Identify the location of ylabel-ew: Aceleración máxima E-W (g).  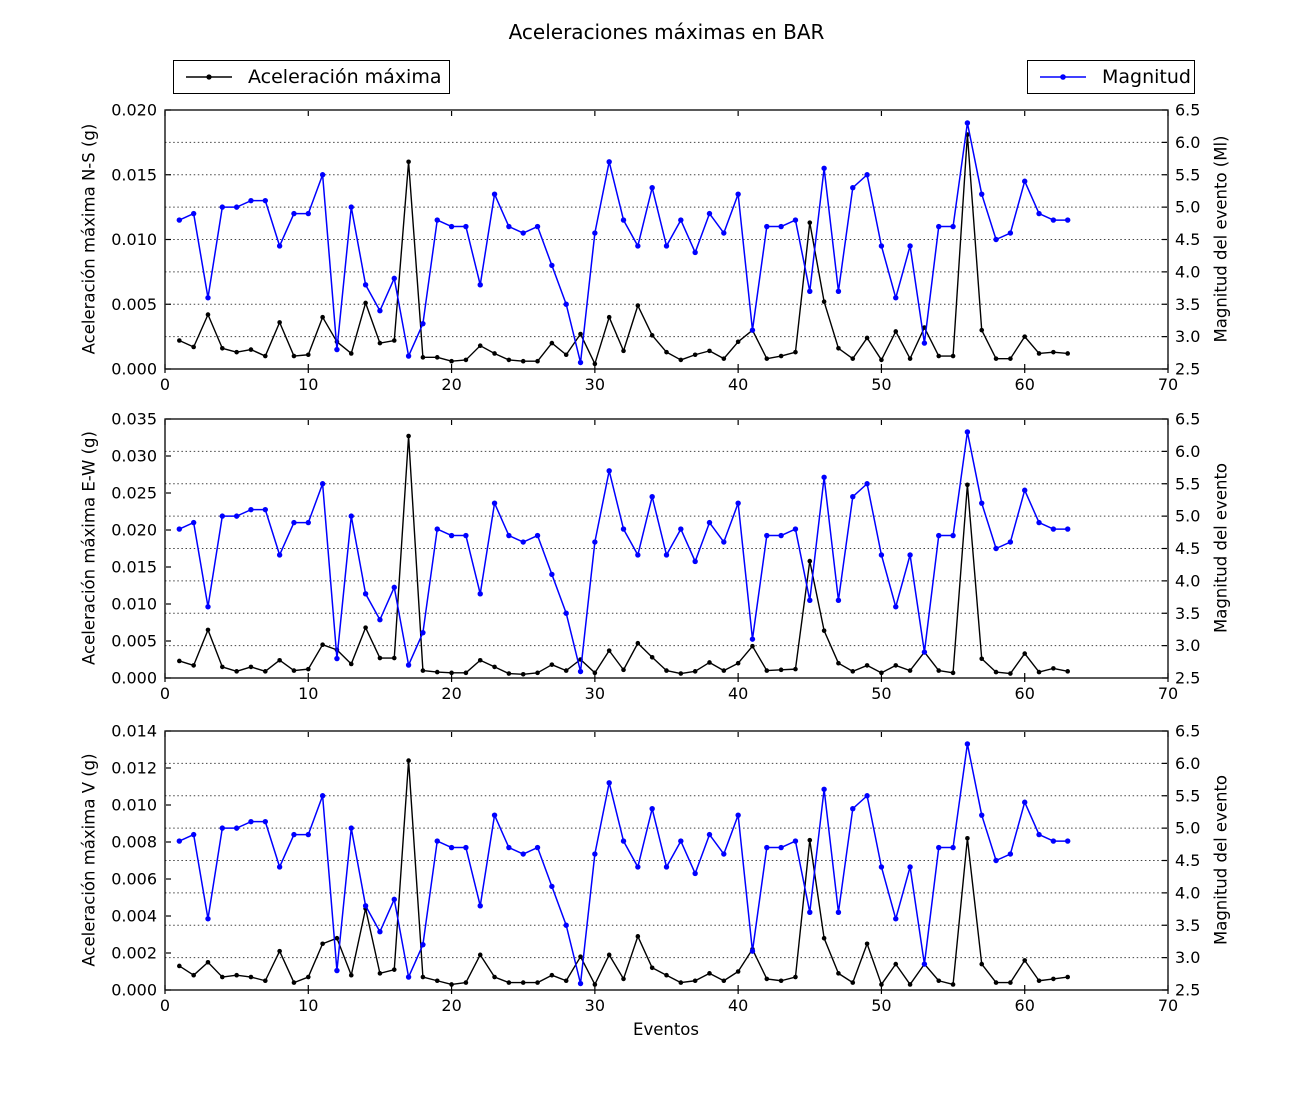
(89, 548).